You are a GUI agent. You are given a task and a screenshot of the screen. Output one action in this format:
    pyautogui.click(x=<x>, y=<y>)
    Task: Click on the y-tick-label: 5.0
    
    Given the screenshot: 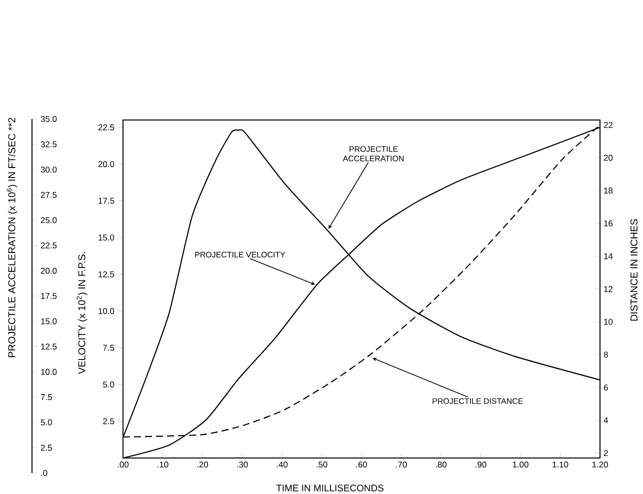 What is the action you would take?
    pyautogui.click(x=108, y=385)
    